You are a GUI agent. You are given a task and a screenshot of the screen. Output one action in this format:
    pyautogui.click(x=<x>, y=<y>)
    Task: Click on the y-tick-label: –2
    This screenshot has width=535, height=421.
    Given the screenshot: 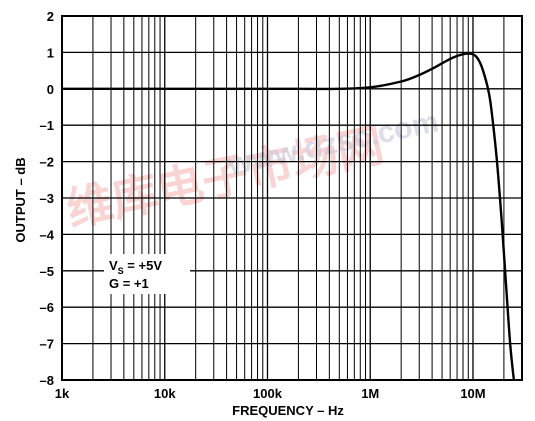 What is the action you would take?
    pyautogui.click(x=47, y=162)
    